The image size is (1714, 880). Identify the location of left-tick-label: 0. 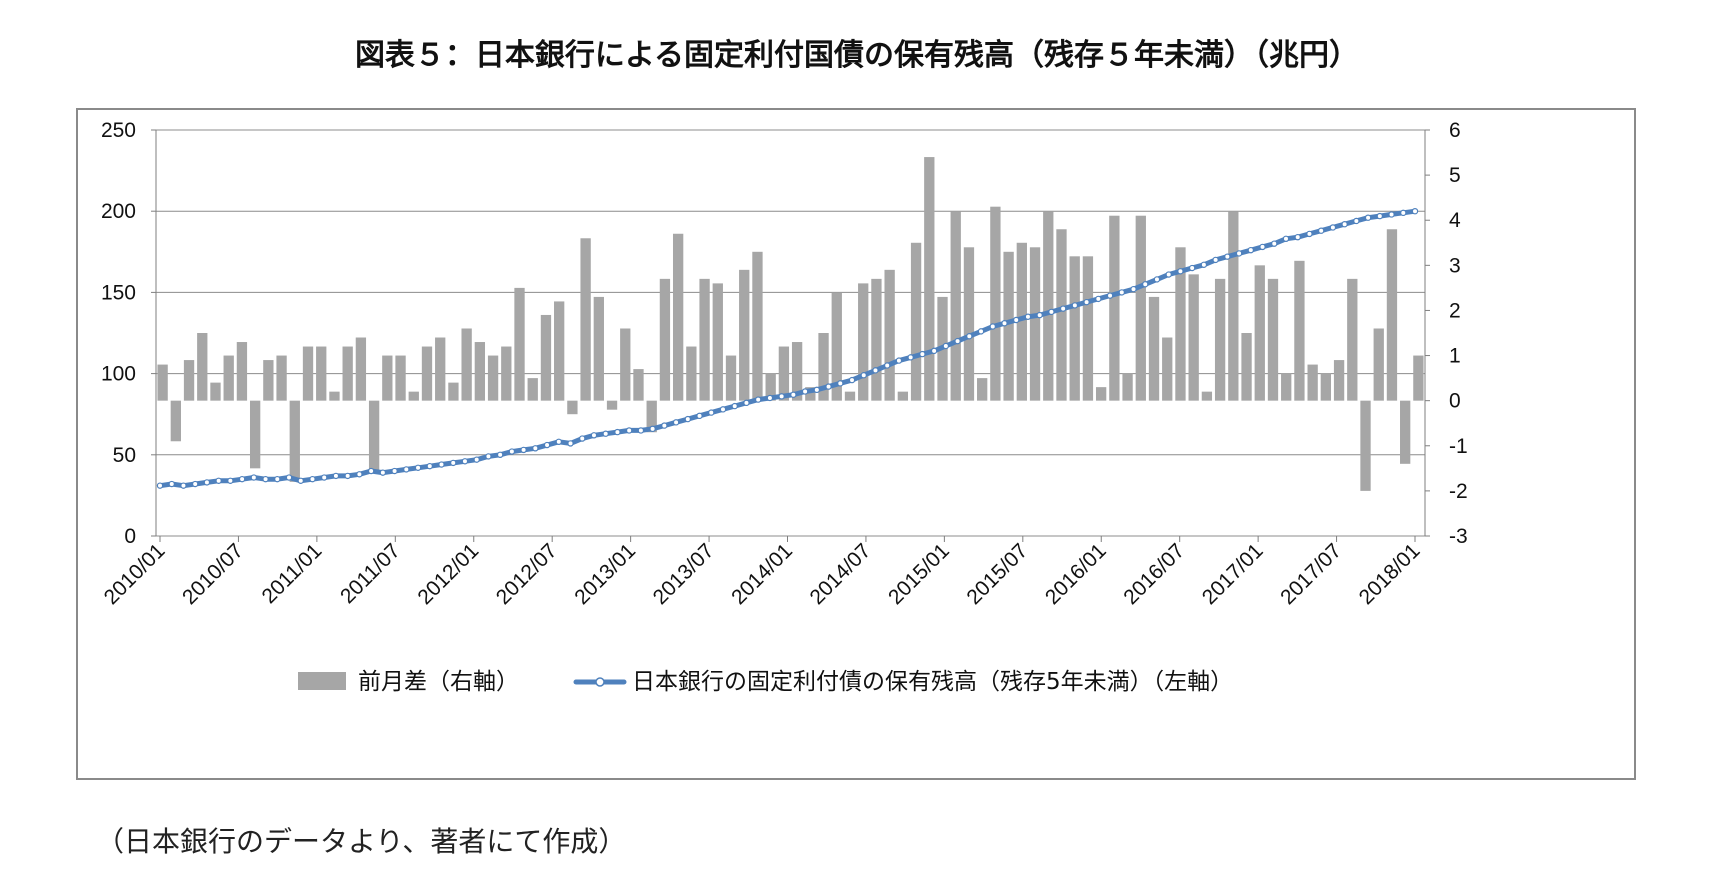
(130, 536).